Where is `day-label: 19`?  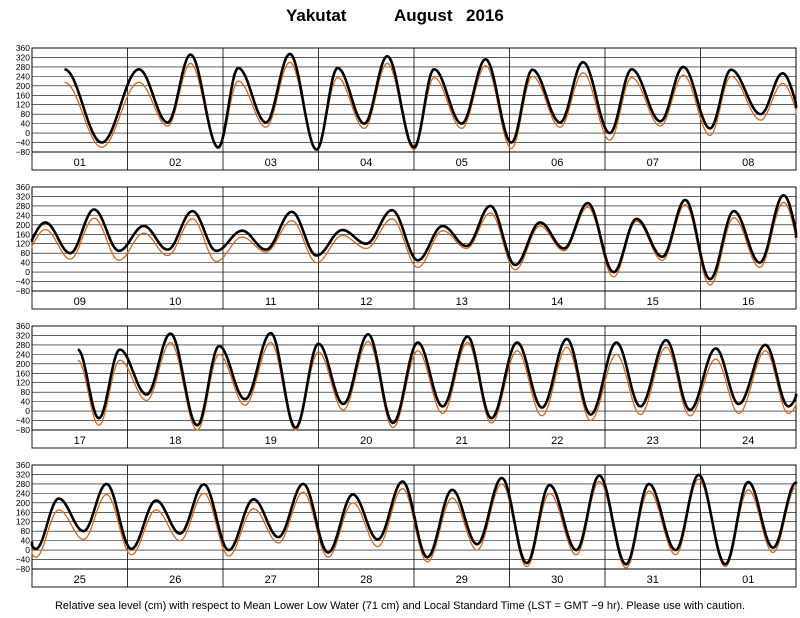
day-label: 19 is located at coordinates (271, 441).